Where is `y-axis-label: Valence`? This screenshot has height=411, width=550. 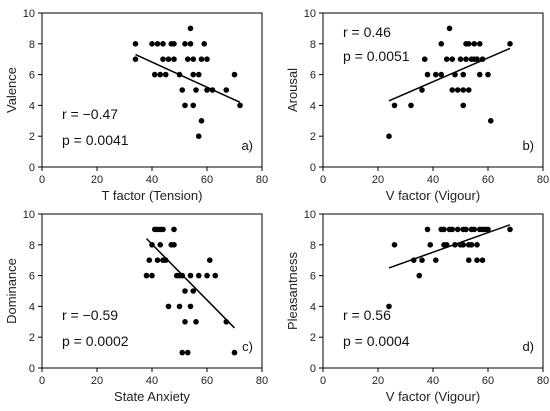
y-axis-label: Valence is located at coordinates (11, 90).